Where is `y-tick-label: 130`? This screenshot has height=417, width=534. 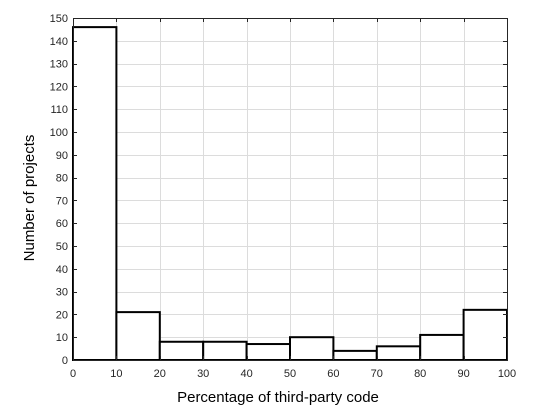 y-tick-label: 130 is located at coordinates (59, 65).